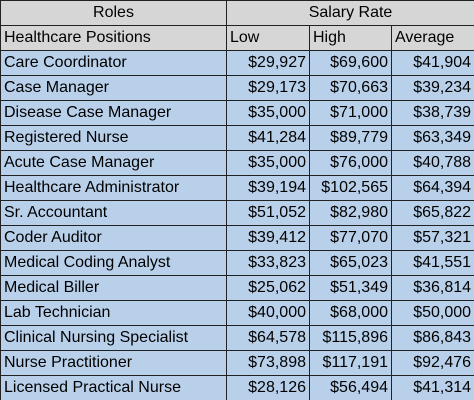 This screenshot has height=400, width=474. I want to click on salary-cell: $65,023, so click(350, 263).